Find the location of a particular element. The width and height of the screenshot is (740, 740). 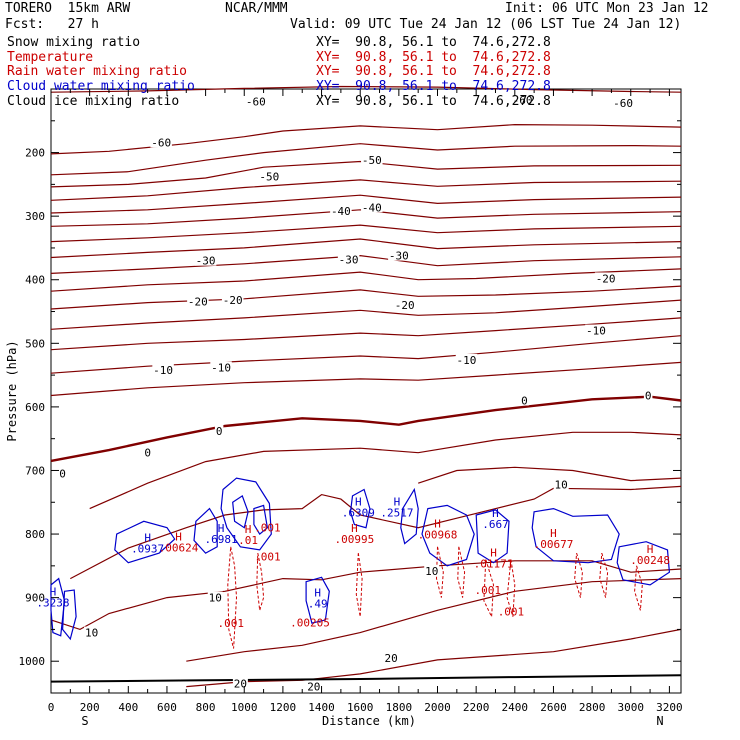

x-tick-label-11: 2200 is located at coordinates (476, 707).